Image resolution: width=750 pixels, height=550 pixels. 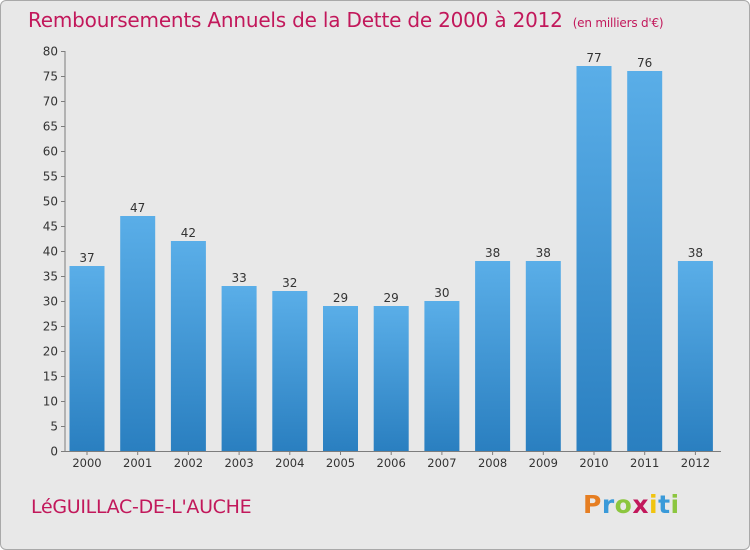 I want to click on proxiti-logo: Proxiti, so click(x=631, y=504).